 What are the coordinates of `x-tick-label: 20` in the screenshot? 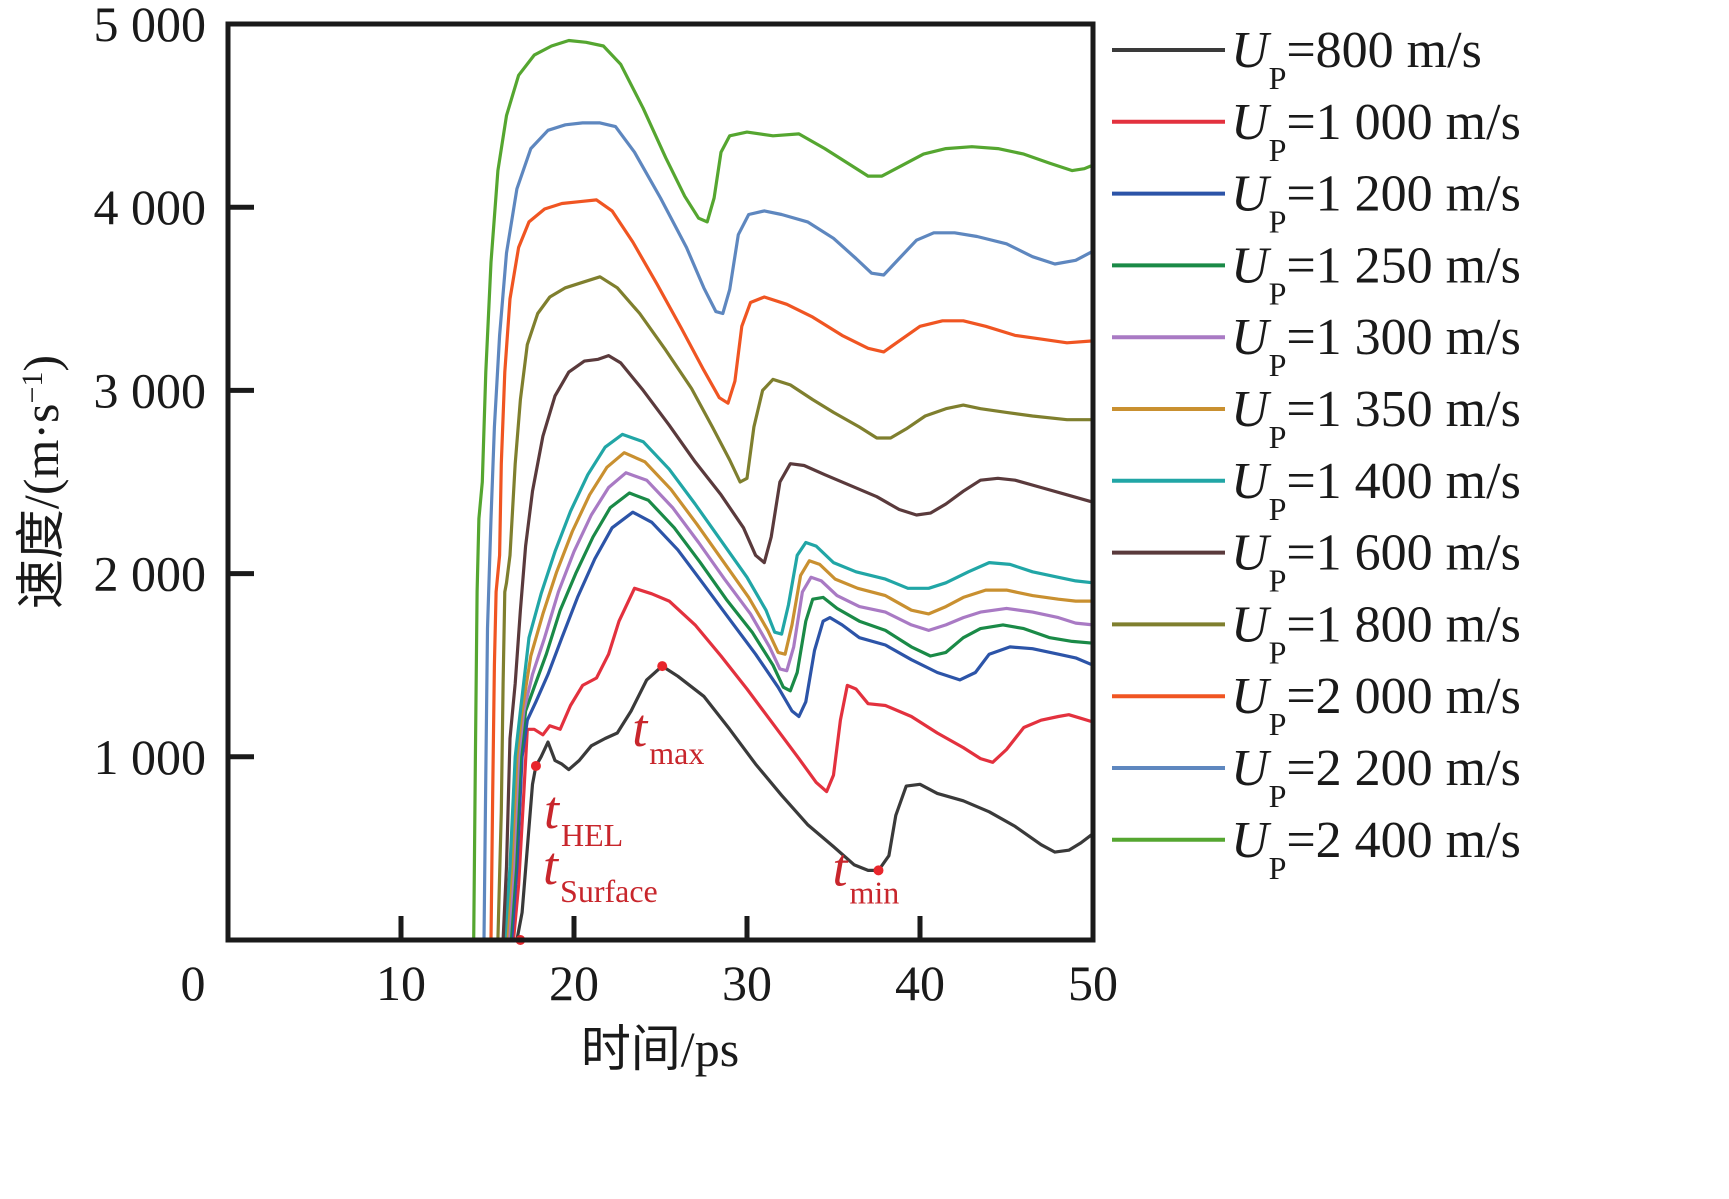 It's located at (574, 983).